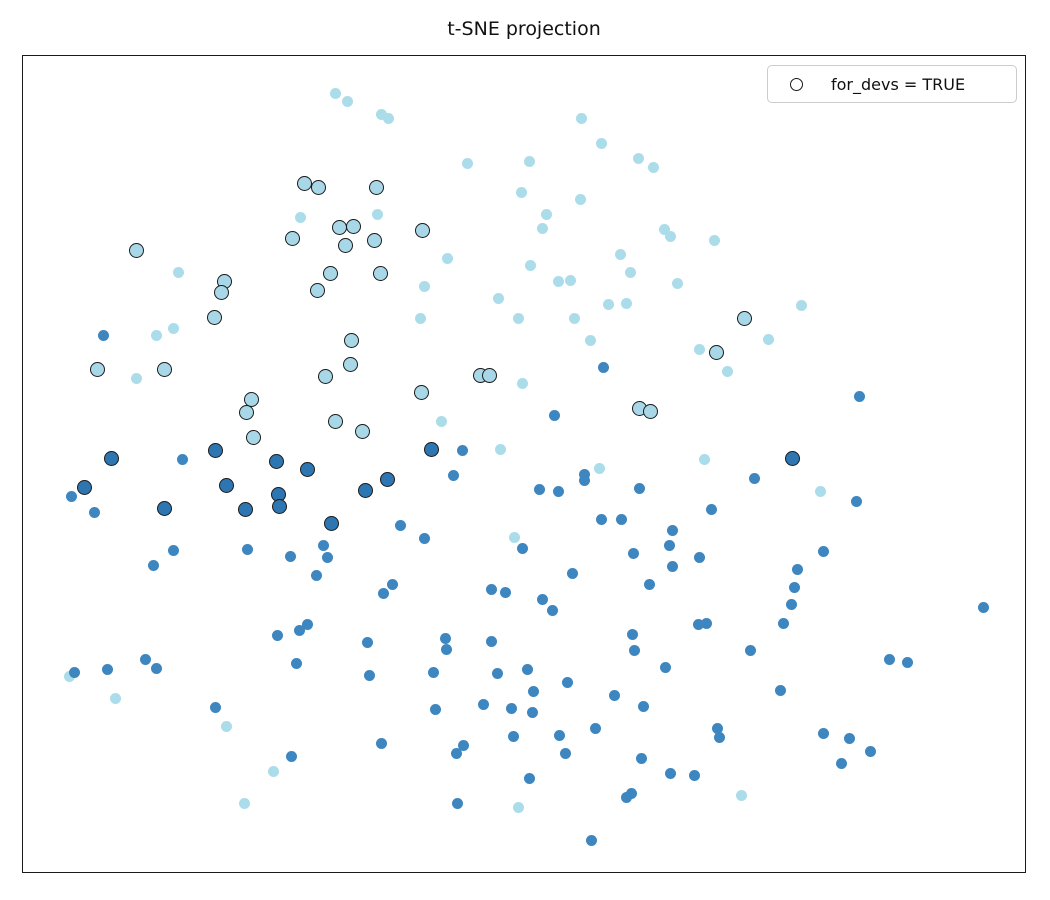 This screenshot has width=1050, height=900. Describe the element at coordinates (898, 84) in the screenshot. I see `legend-label: for_devs = TRUE` at that location.